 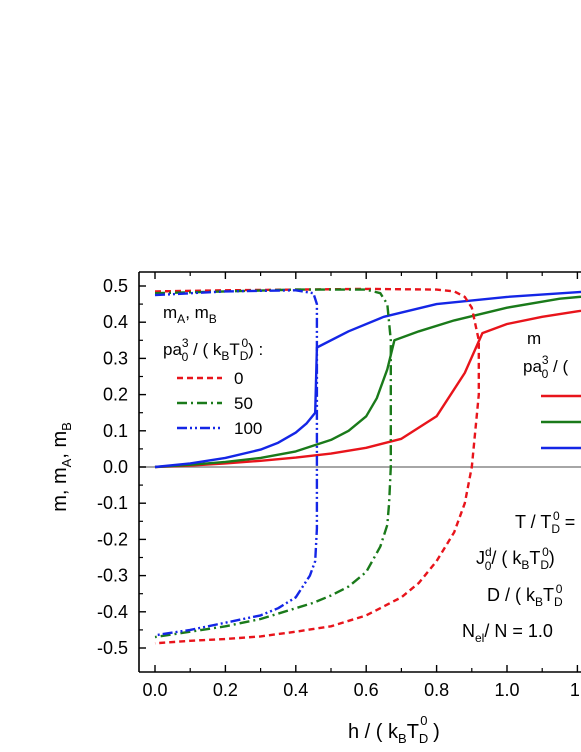 I want to click on y-tick-label: 0.5, so click(x=115, y=286).